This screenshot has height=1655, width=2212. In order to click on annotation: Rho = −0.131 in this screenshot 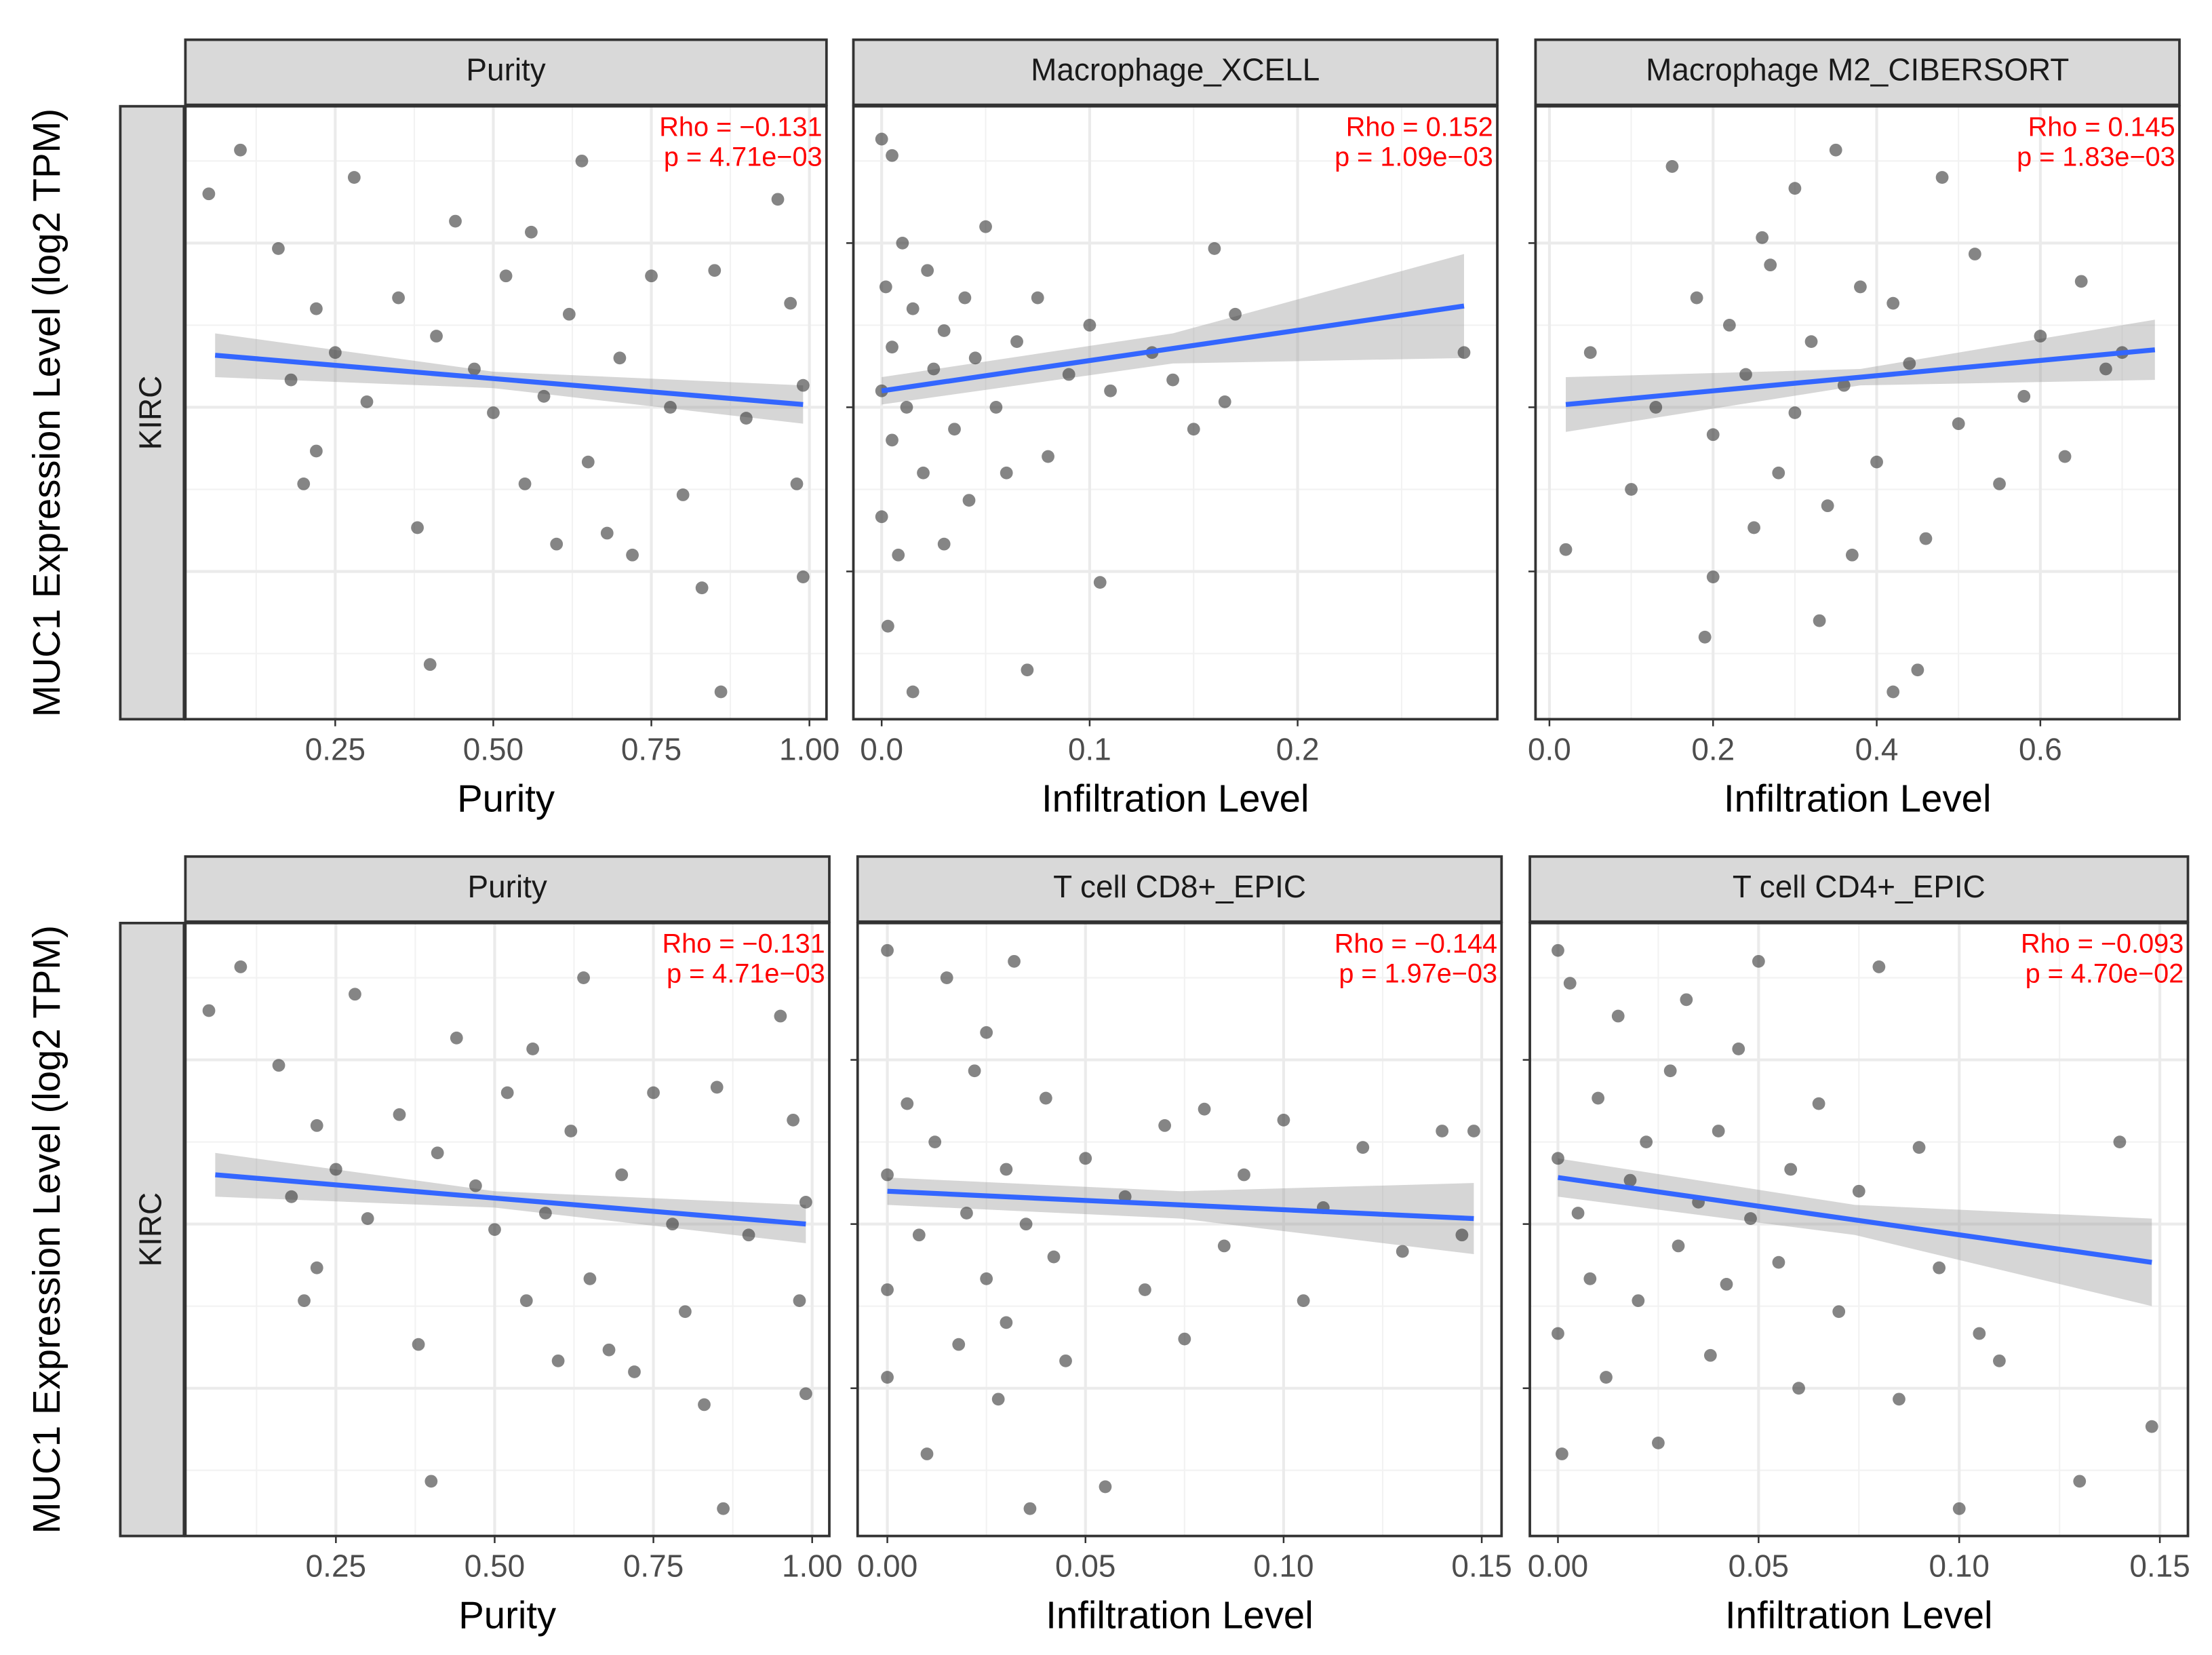, I will do `click(744, 944)`.